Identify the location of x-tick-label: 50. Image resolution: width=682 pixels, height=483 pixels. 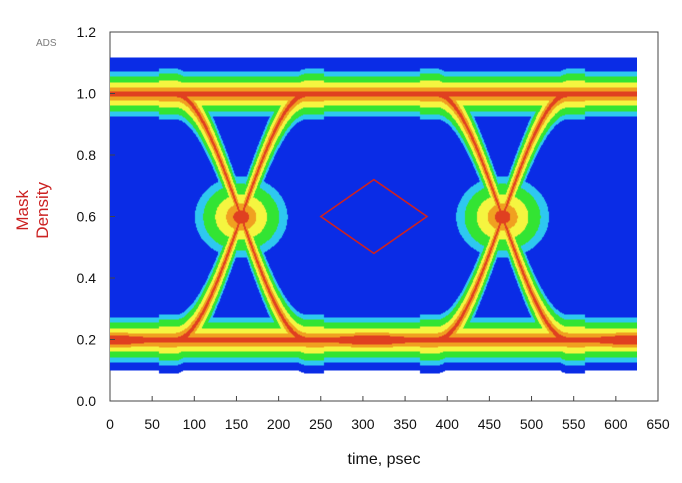
(152, 424).